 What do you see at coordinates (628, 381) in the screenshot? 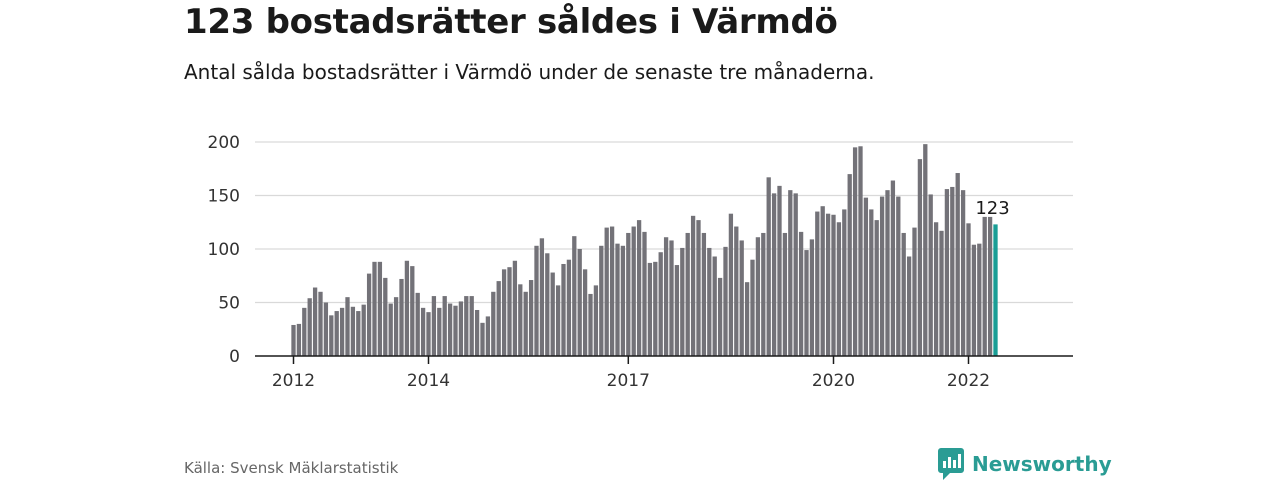
I see `x-tick-label: 2017` at bounding box center [628, 381].